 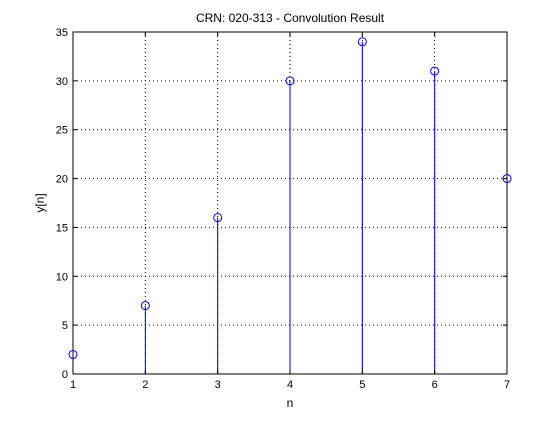 What do you see at coordinates (62, 204) in the screenshot?
I see `y-tick-labels: 0 5 10 15 20 25 30 35` at bounding box center [62, 204].